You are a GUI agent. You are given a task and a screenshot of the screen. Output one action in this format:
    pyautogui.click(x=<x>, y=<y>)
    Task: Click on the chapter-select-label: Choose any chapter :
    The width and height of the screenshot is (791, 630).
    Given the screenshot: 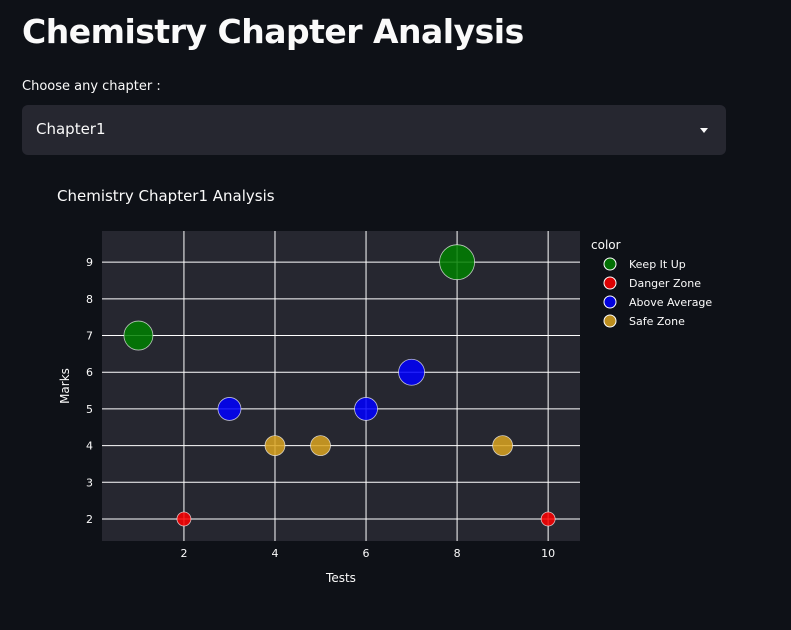 What is the action you would take?
    pyautogui.click(x=91, y=86)
    